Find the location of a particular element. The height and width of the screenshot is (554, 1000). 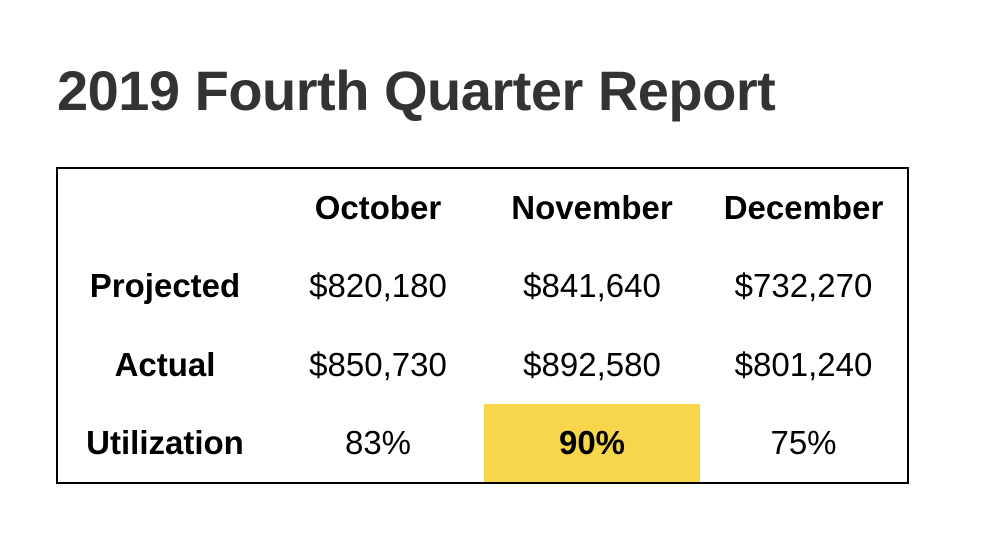

cell-projected-november: $841,640 is located at coordinates (592, 286).